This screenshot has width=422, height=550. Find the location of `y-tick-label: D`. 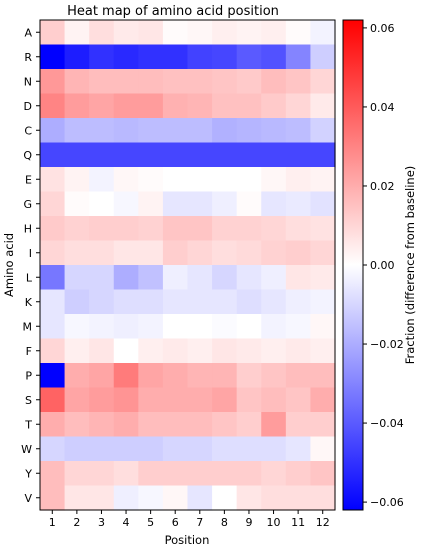

y-tick-label: D is located at coordinates (28, 106).